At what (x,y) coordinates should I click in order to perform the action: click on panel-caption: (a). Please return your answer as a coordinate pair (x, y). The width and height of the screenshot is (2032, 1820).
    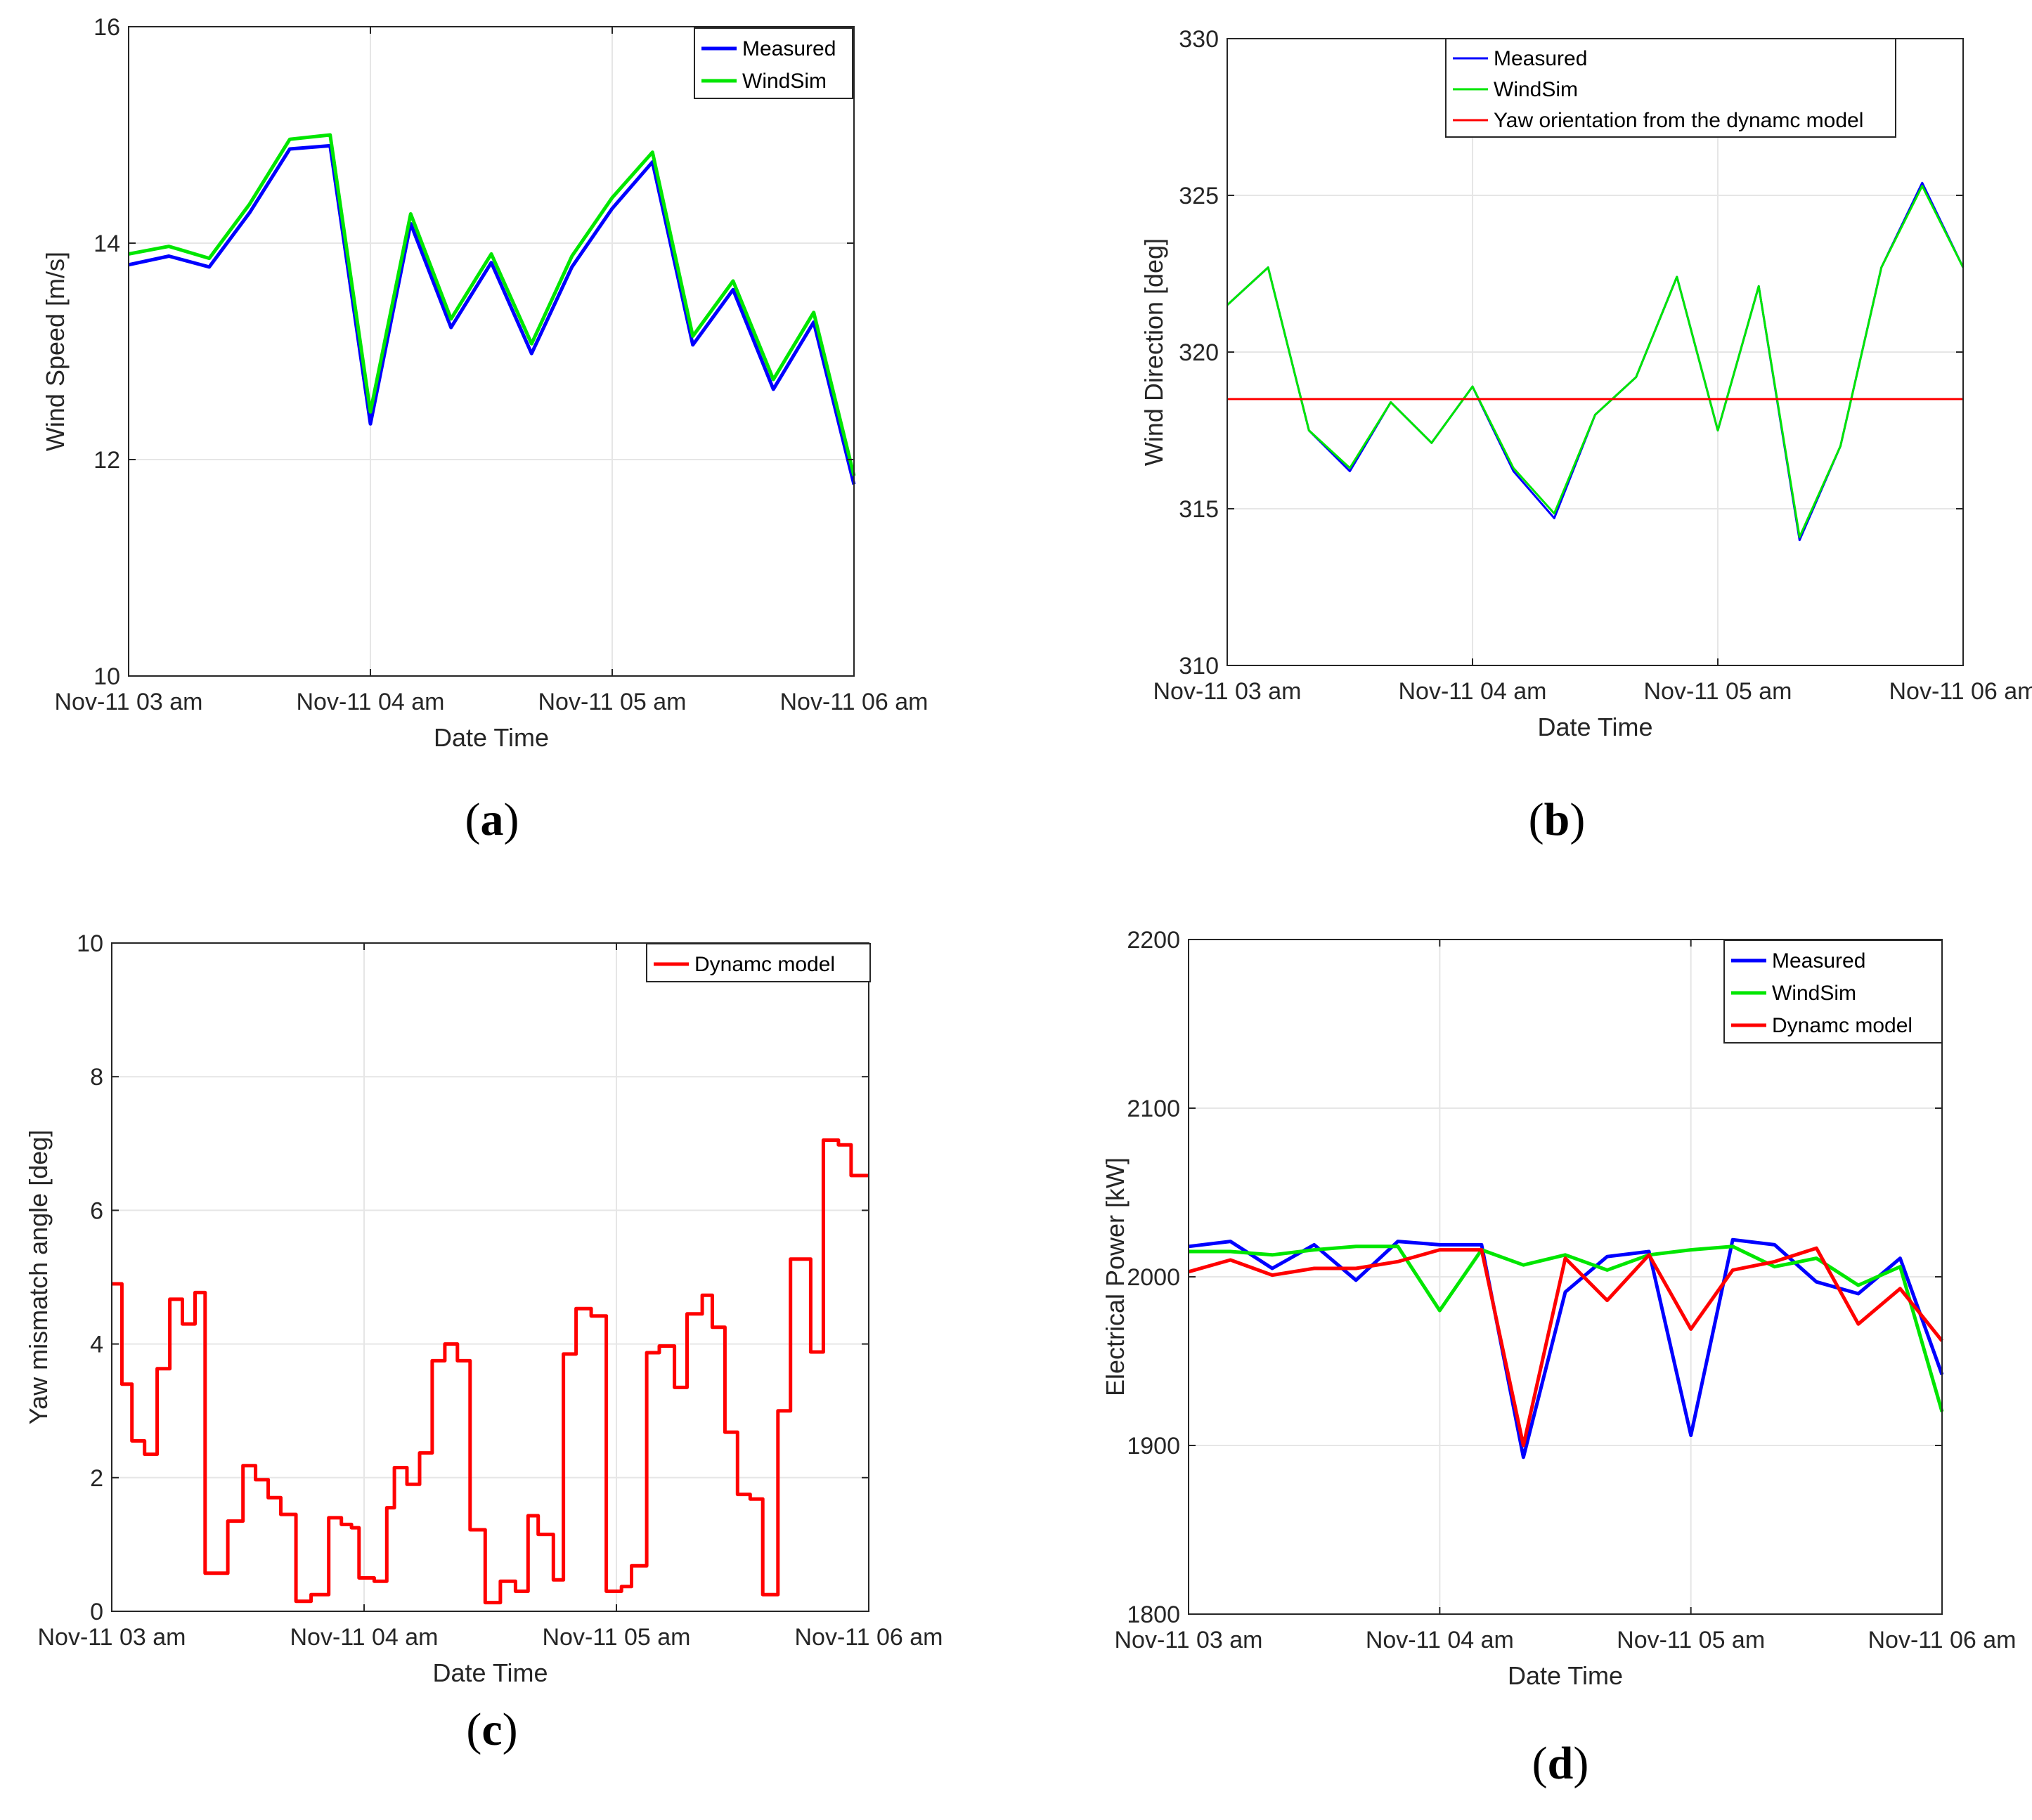
    Looking at the image, I should click on (492, 820).